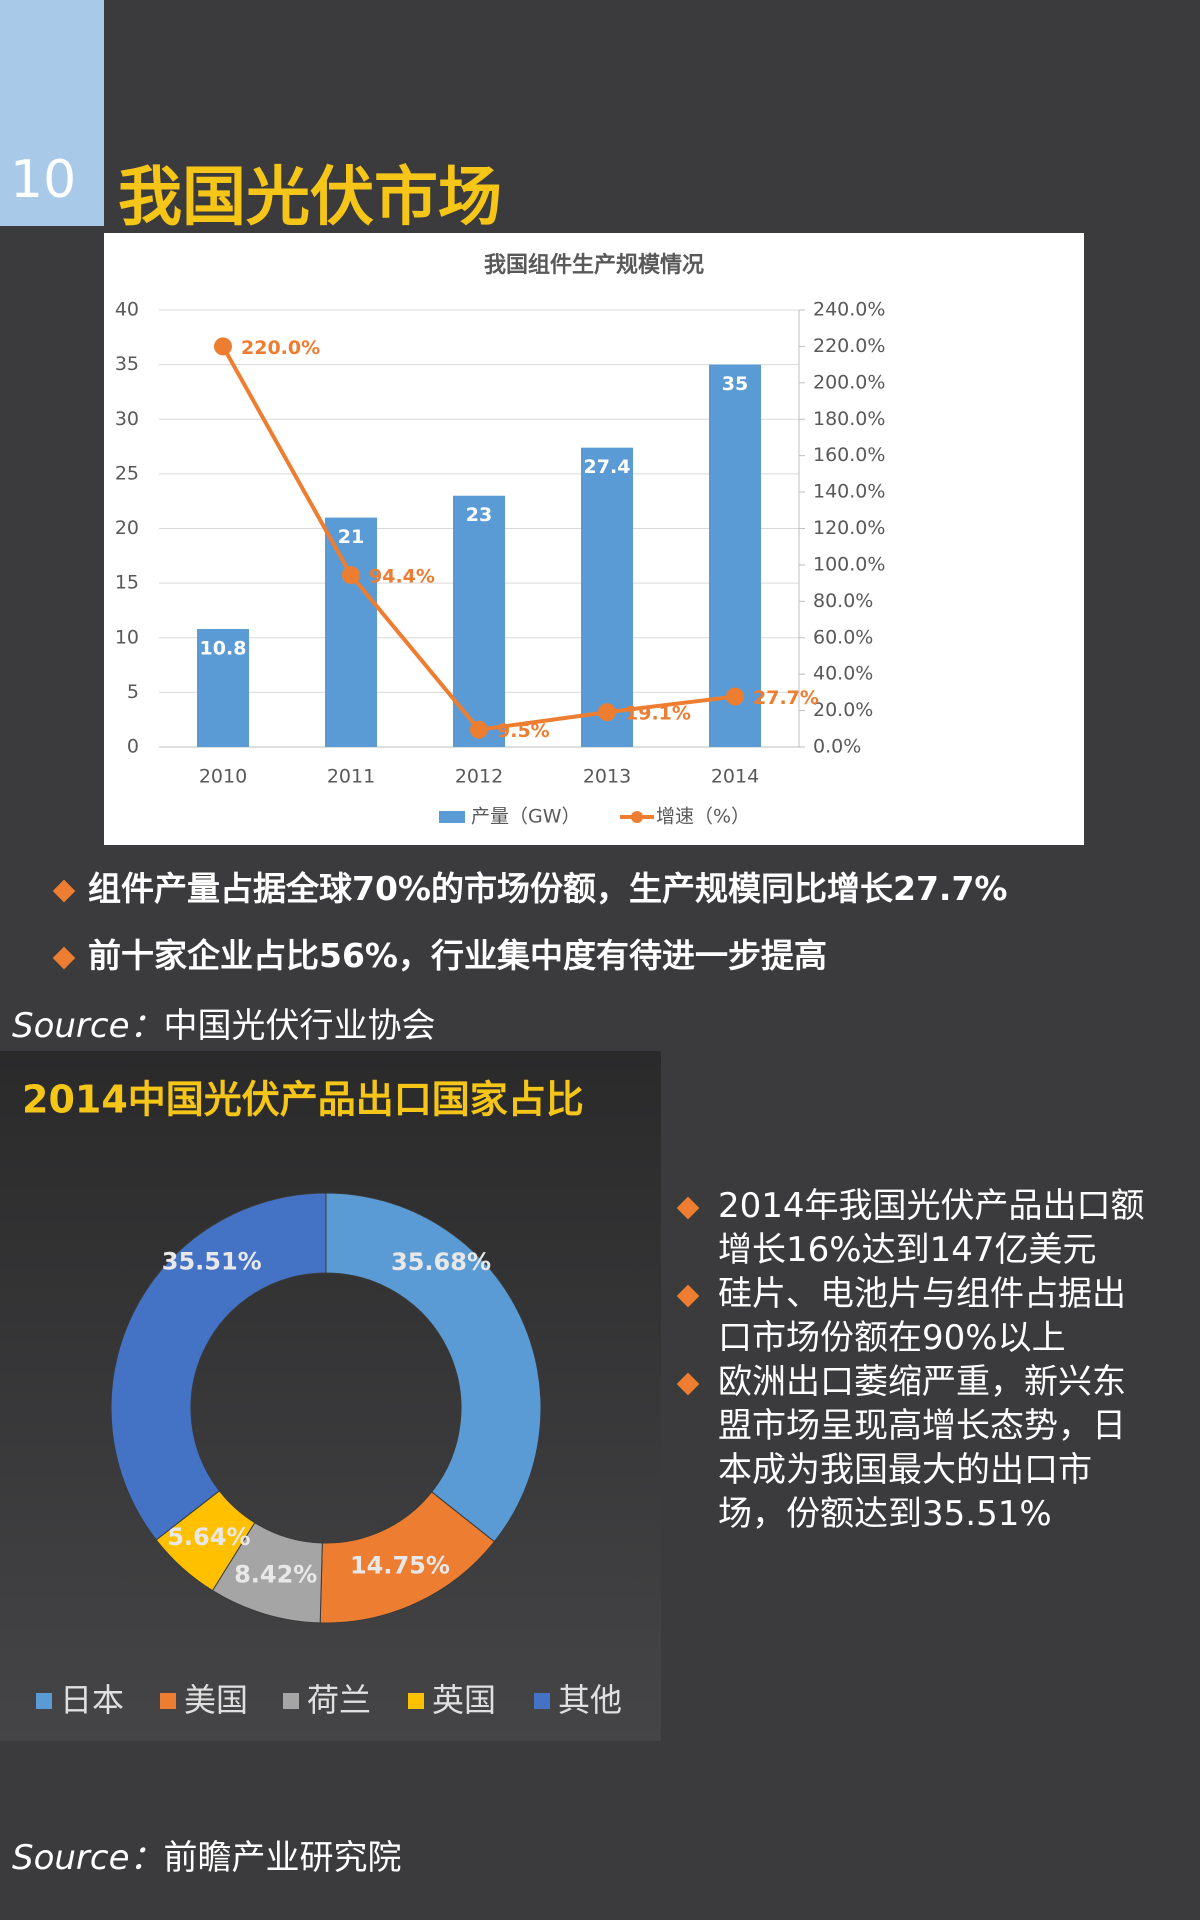 The image size is (1200, 1920). I want to click on y2-tick-label: 160.0%, so click(849, 455).